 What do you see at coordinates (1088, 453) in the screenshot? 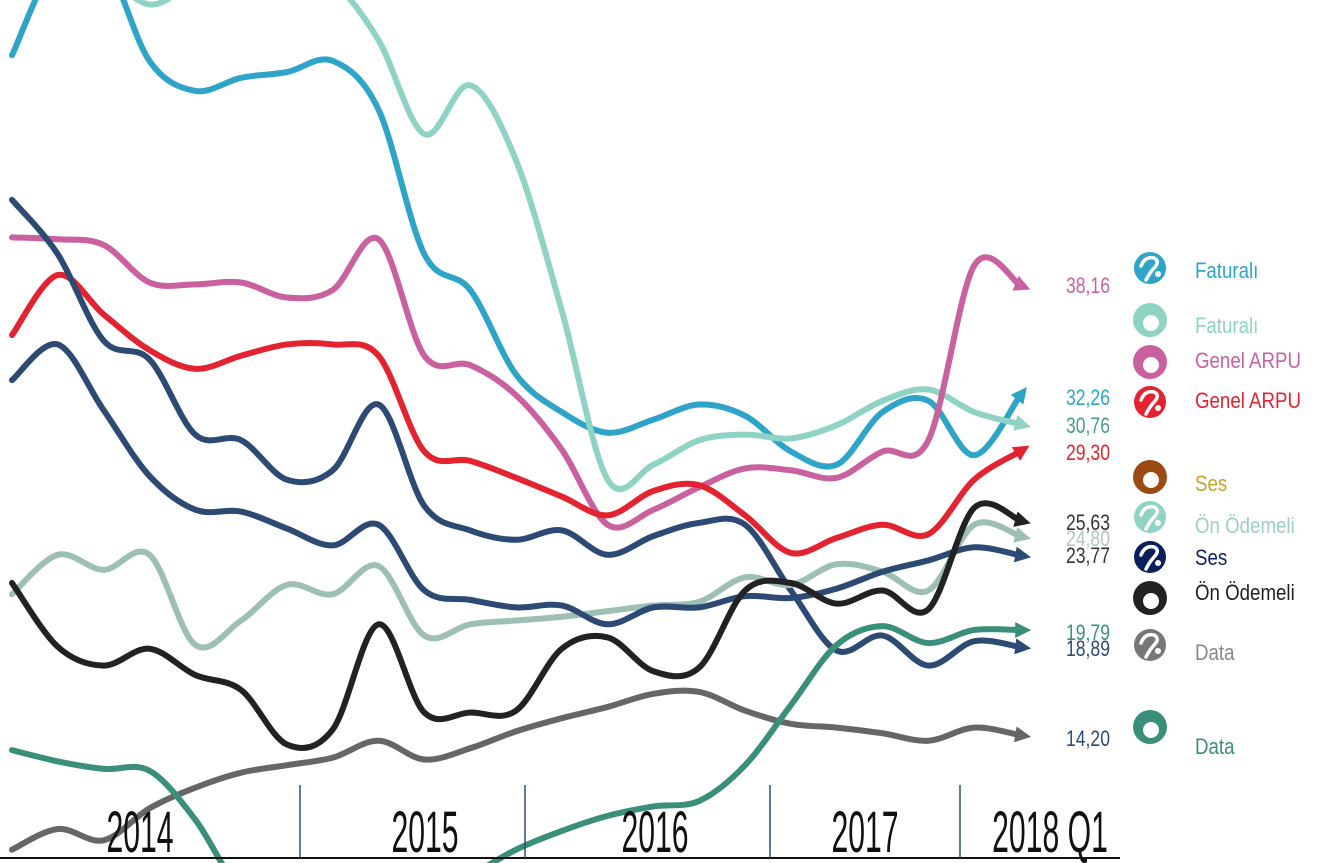
I see `value-label: 29,30` at bounding box center [1088, 453].